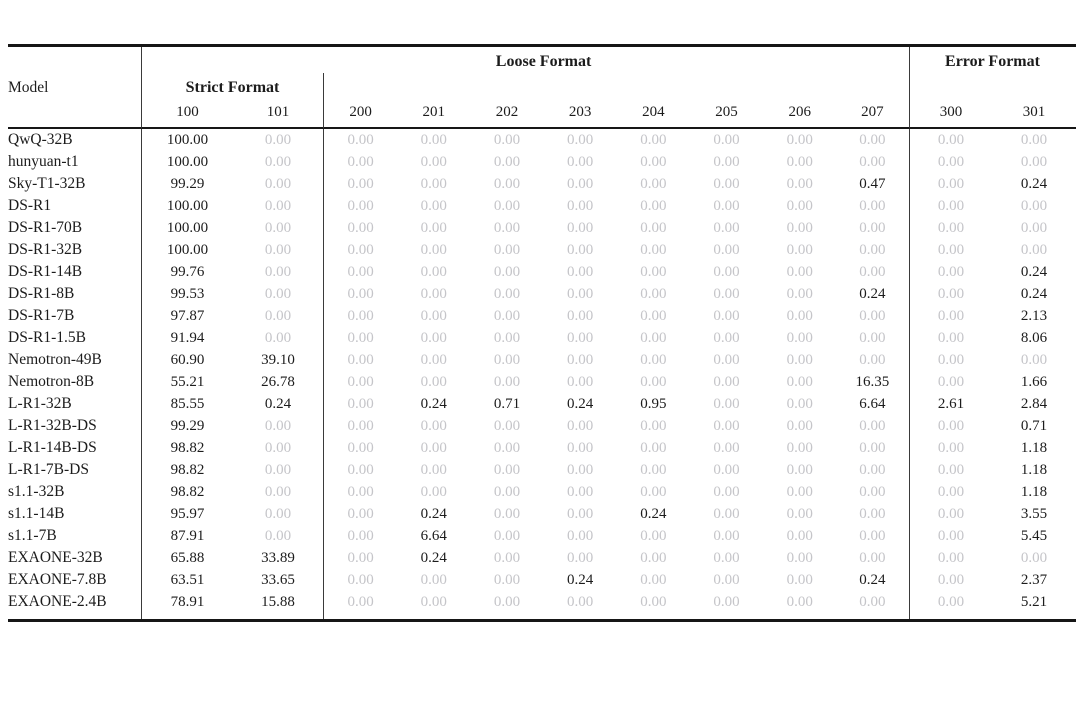  I want to click on value-cell-204: 0.24, so click(653, 514).